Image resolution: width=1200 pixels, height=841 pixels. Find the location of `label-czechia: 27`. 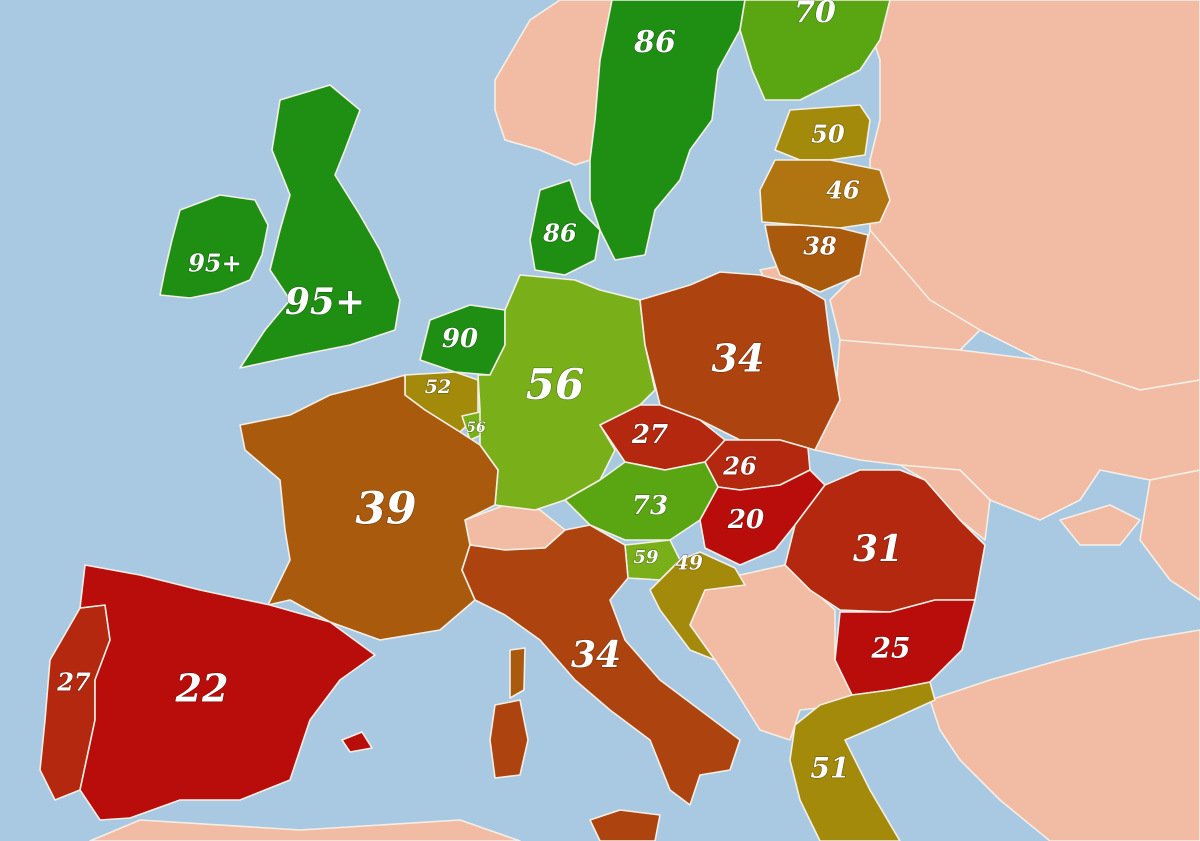

label-czechia: 27 is located at coordinates (649, 435).